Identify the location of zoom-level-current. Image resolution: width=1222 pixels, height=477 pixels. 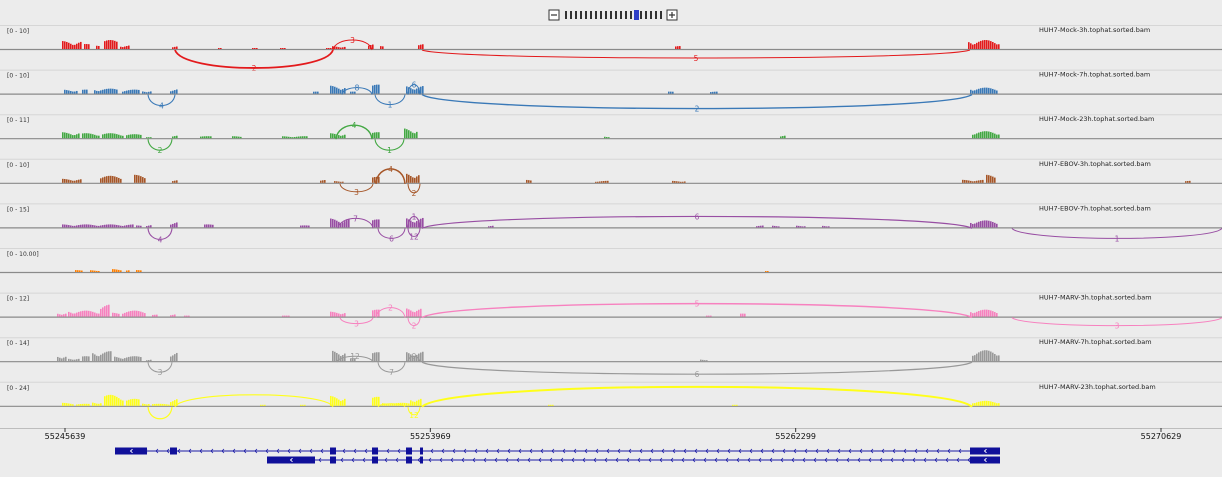
(636, 15).